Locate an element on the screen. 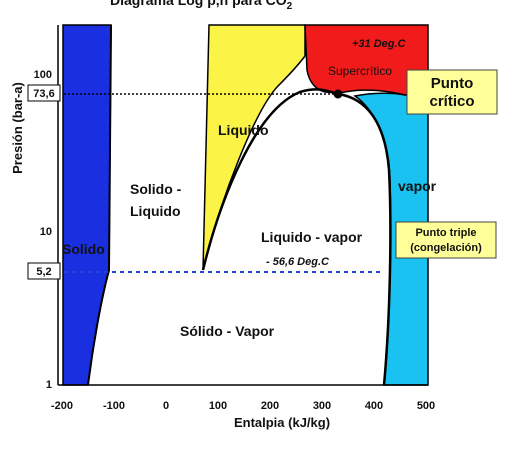 This screenshot has width=516, height=449. x-tick-label: 200 is located at coordinates (270, 406).